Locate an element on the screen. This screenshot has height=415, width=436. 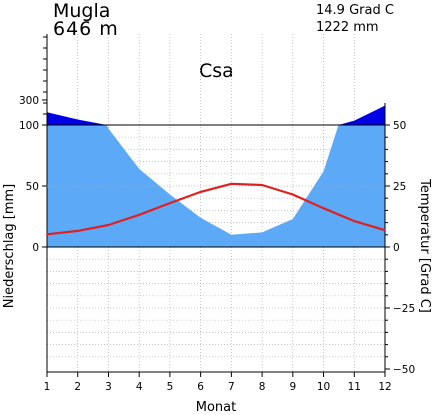
x-tick-label: 5 is located at coordinates (170, 387).